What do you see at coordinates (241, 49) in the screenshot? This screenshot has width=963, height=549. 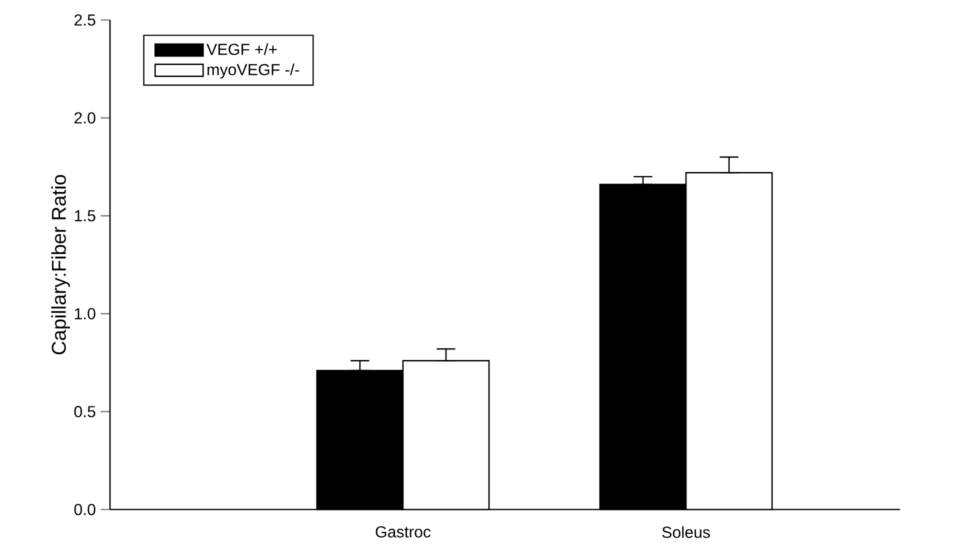 I see `legend-label: VEGF +/+` at bounding box center [241, 49].